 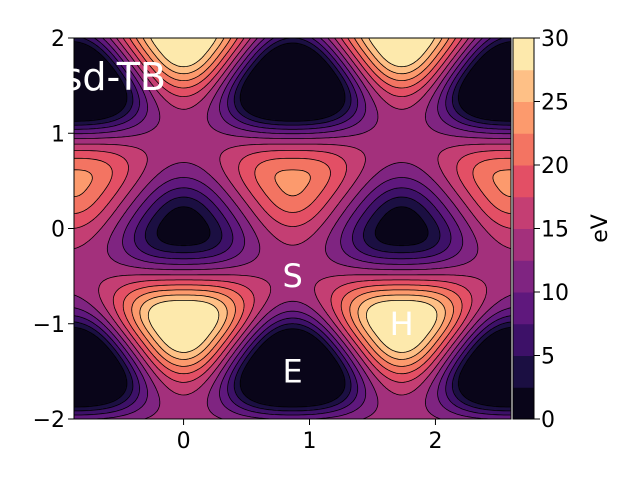 What do you see at coordinates (555, 166) in the screenshot?
I see `colorbar-tick-label: 20` at bounding box center [555, 166].